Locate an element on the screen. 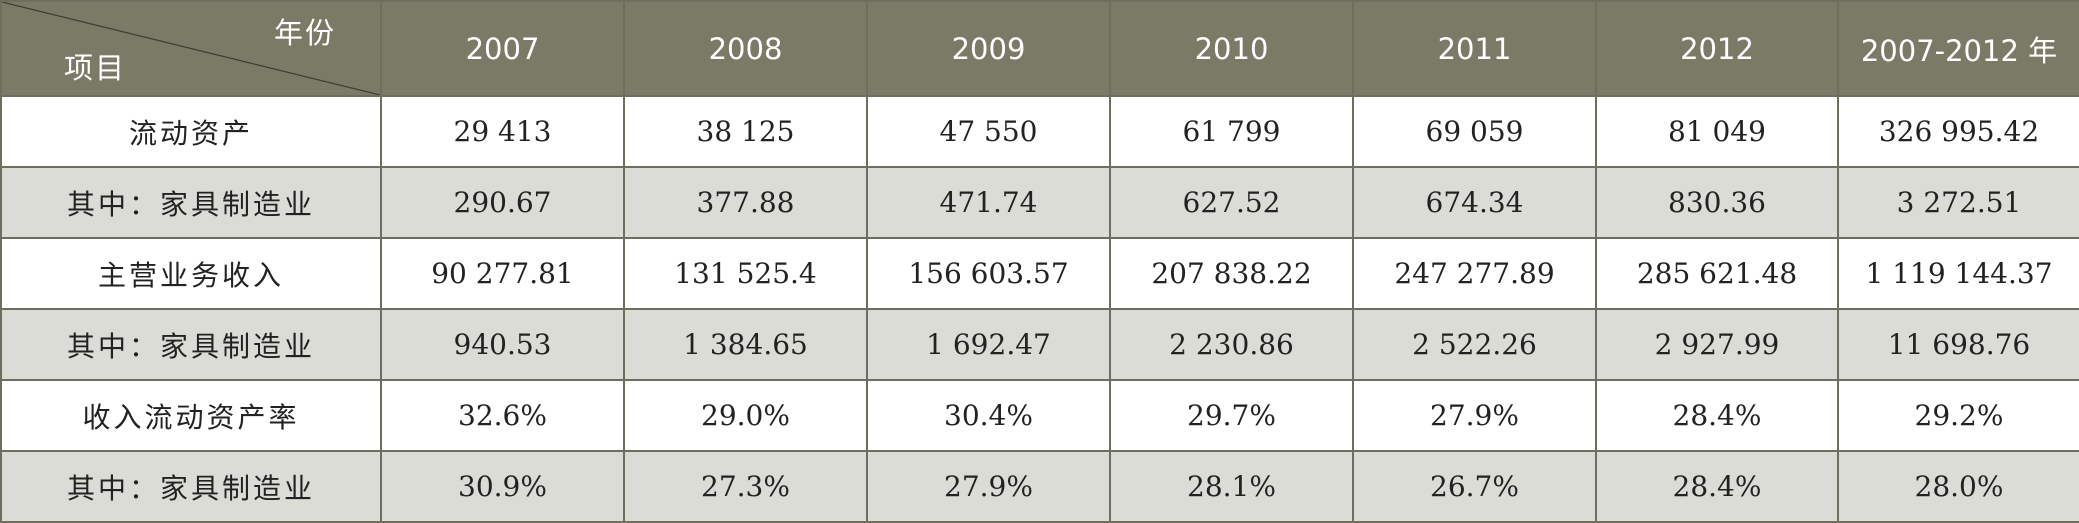  table-cell: 1 692.47 is located at coordinates (988, 344).